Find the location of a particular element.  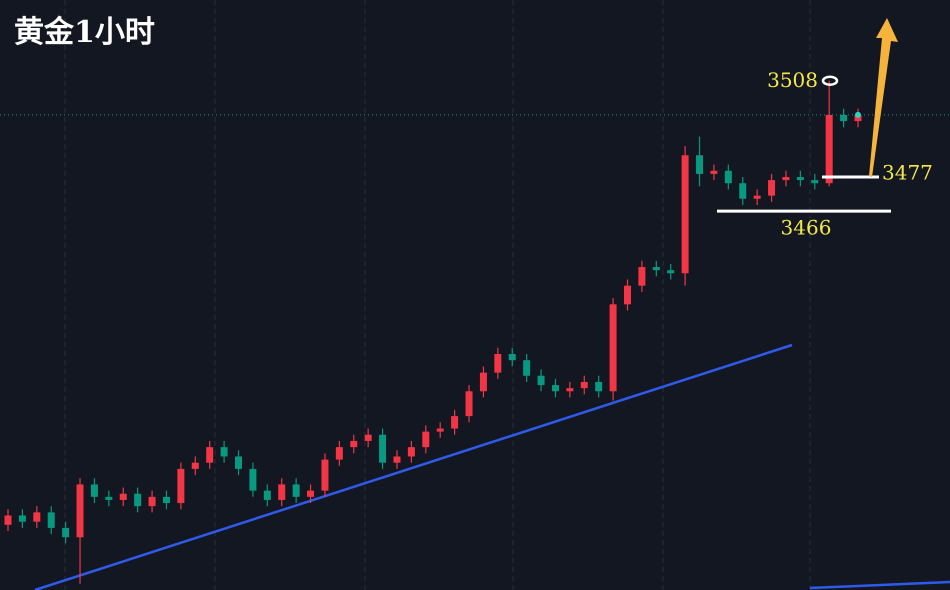

level-label: 3466 is located at coordinates (806, 228).